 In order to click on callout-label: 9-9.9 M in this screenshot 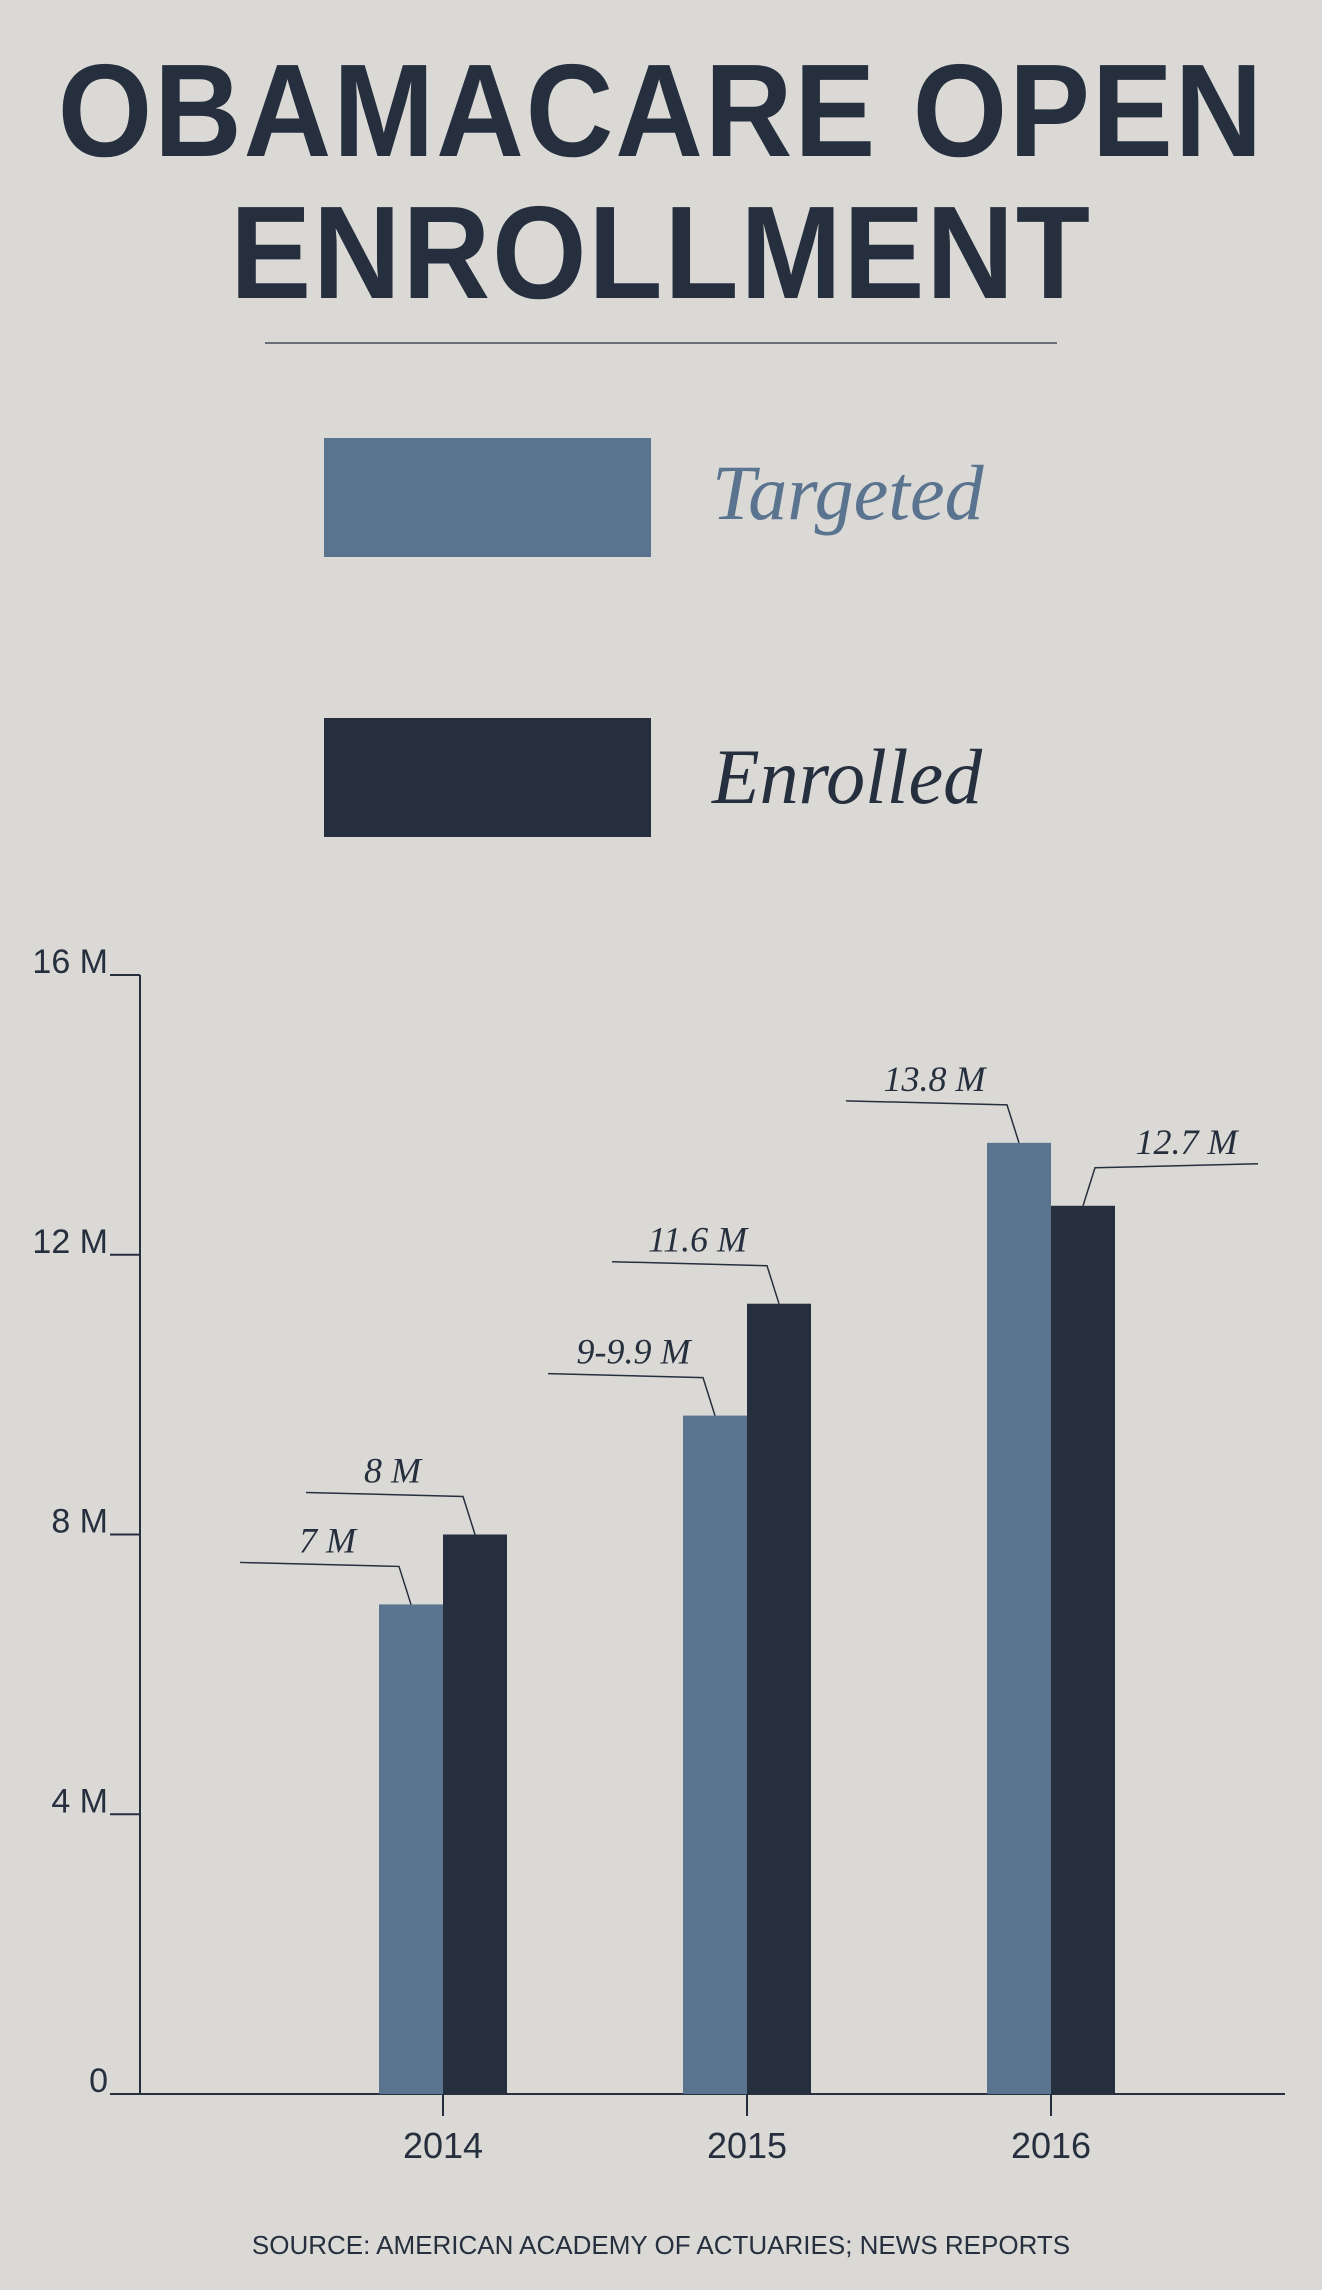, I will do `click(635, 1352)`.